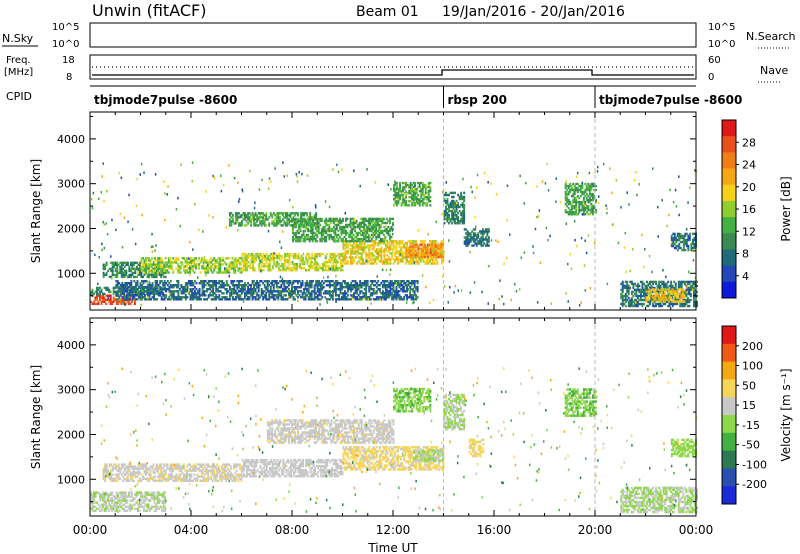  Describe the element at coordinates (393, 35) in the screenshot. I see `noise-panel` at that location.